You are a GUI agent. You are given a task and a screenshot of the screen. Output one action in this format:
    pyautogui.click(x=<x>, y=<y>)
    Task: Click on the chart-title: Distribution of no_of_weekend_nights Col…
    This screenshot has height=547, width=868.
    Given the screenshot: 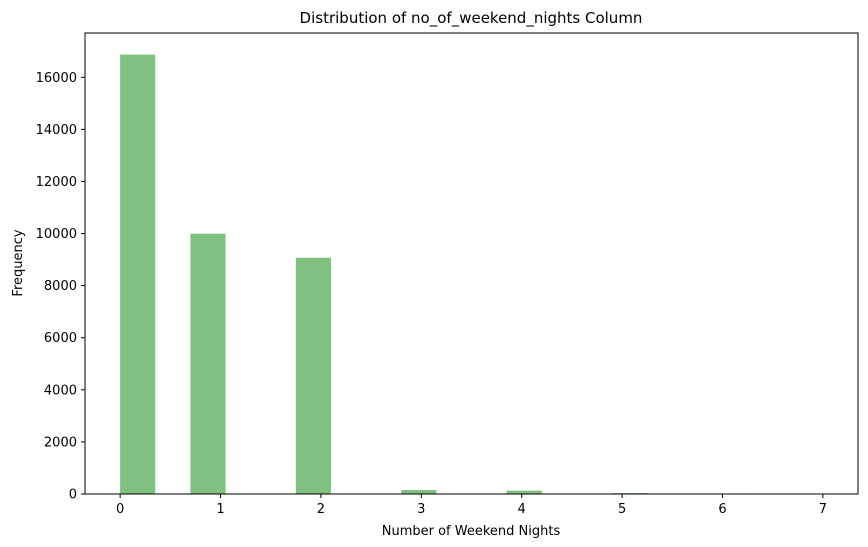 What is the action you would take?
    pyautogui.click(x=471, y=18)
    